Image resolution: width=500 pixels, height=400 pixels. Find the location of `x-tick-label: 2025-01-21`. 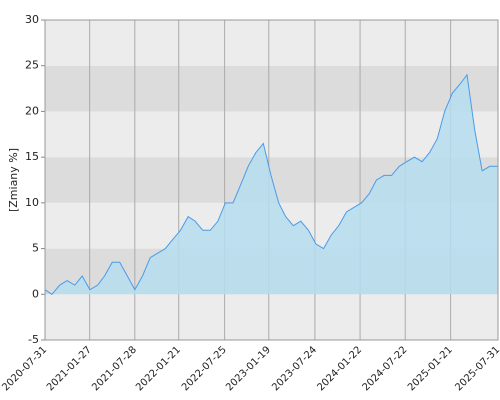

x-tick-label: 2025-01-21 is located at coordinates (430, 368).